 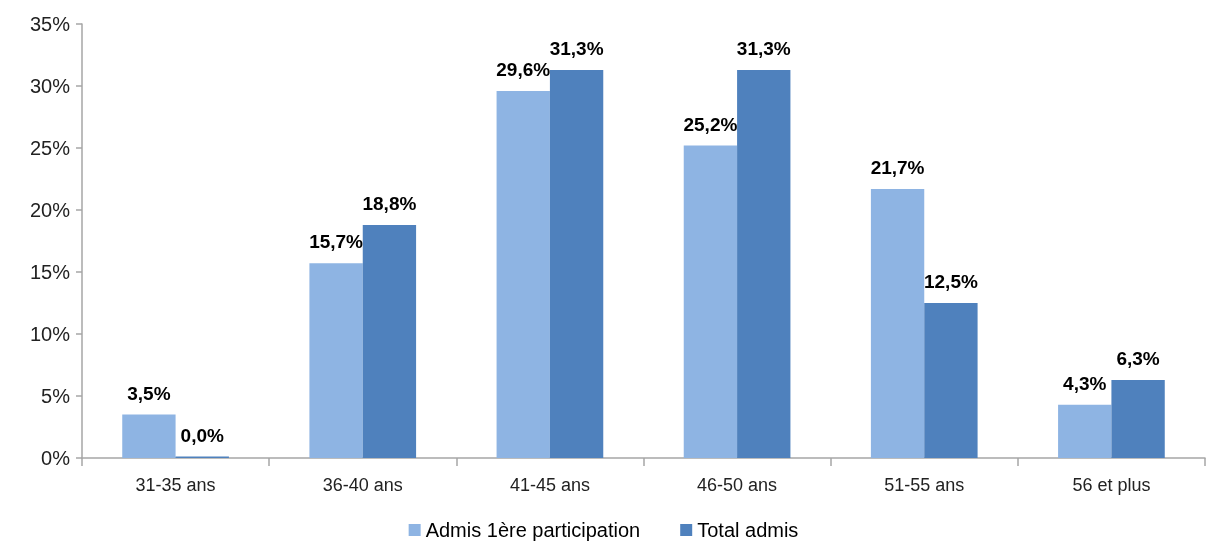 I want to click on y-tick-label: 35%, so click(x=50, y=24).